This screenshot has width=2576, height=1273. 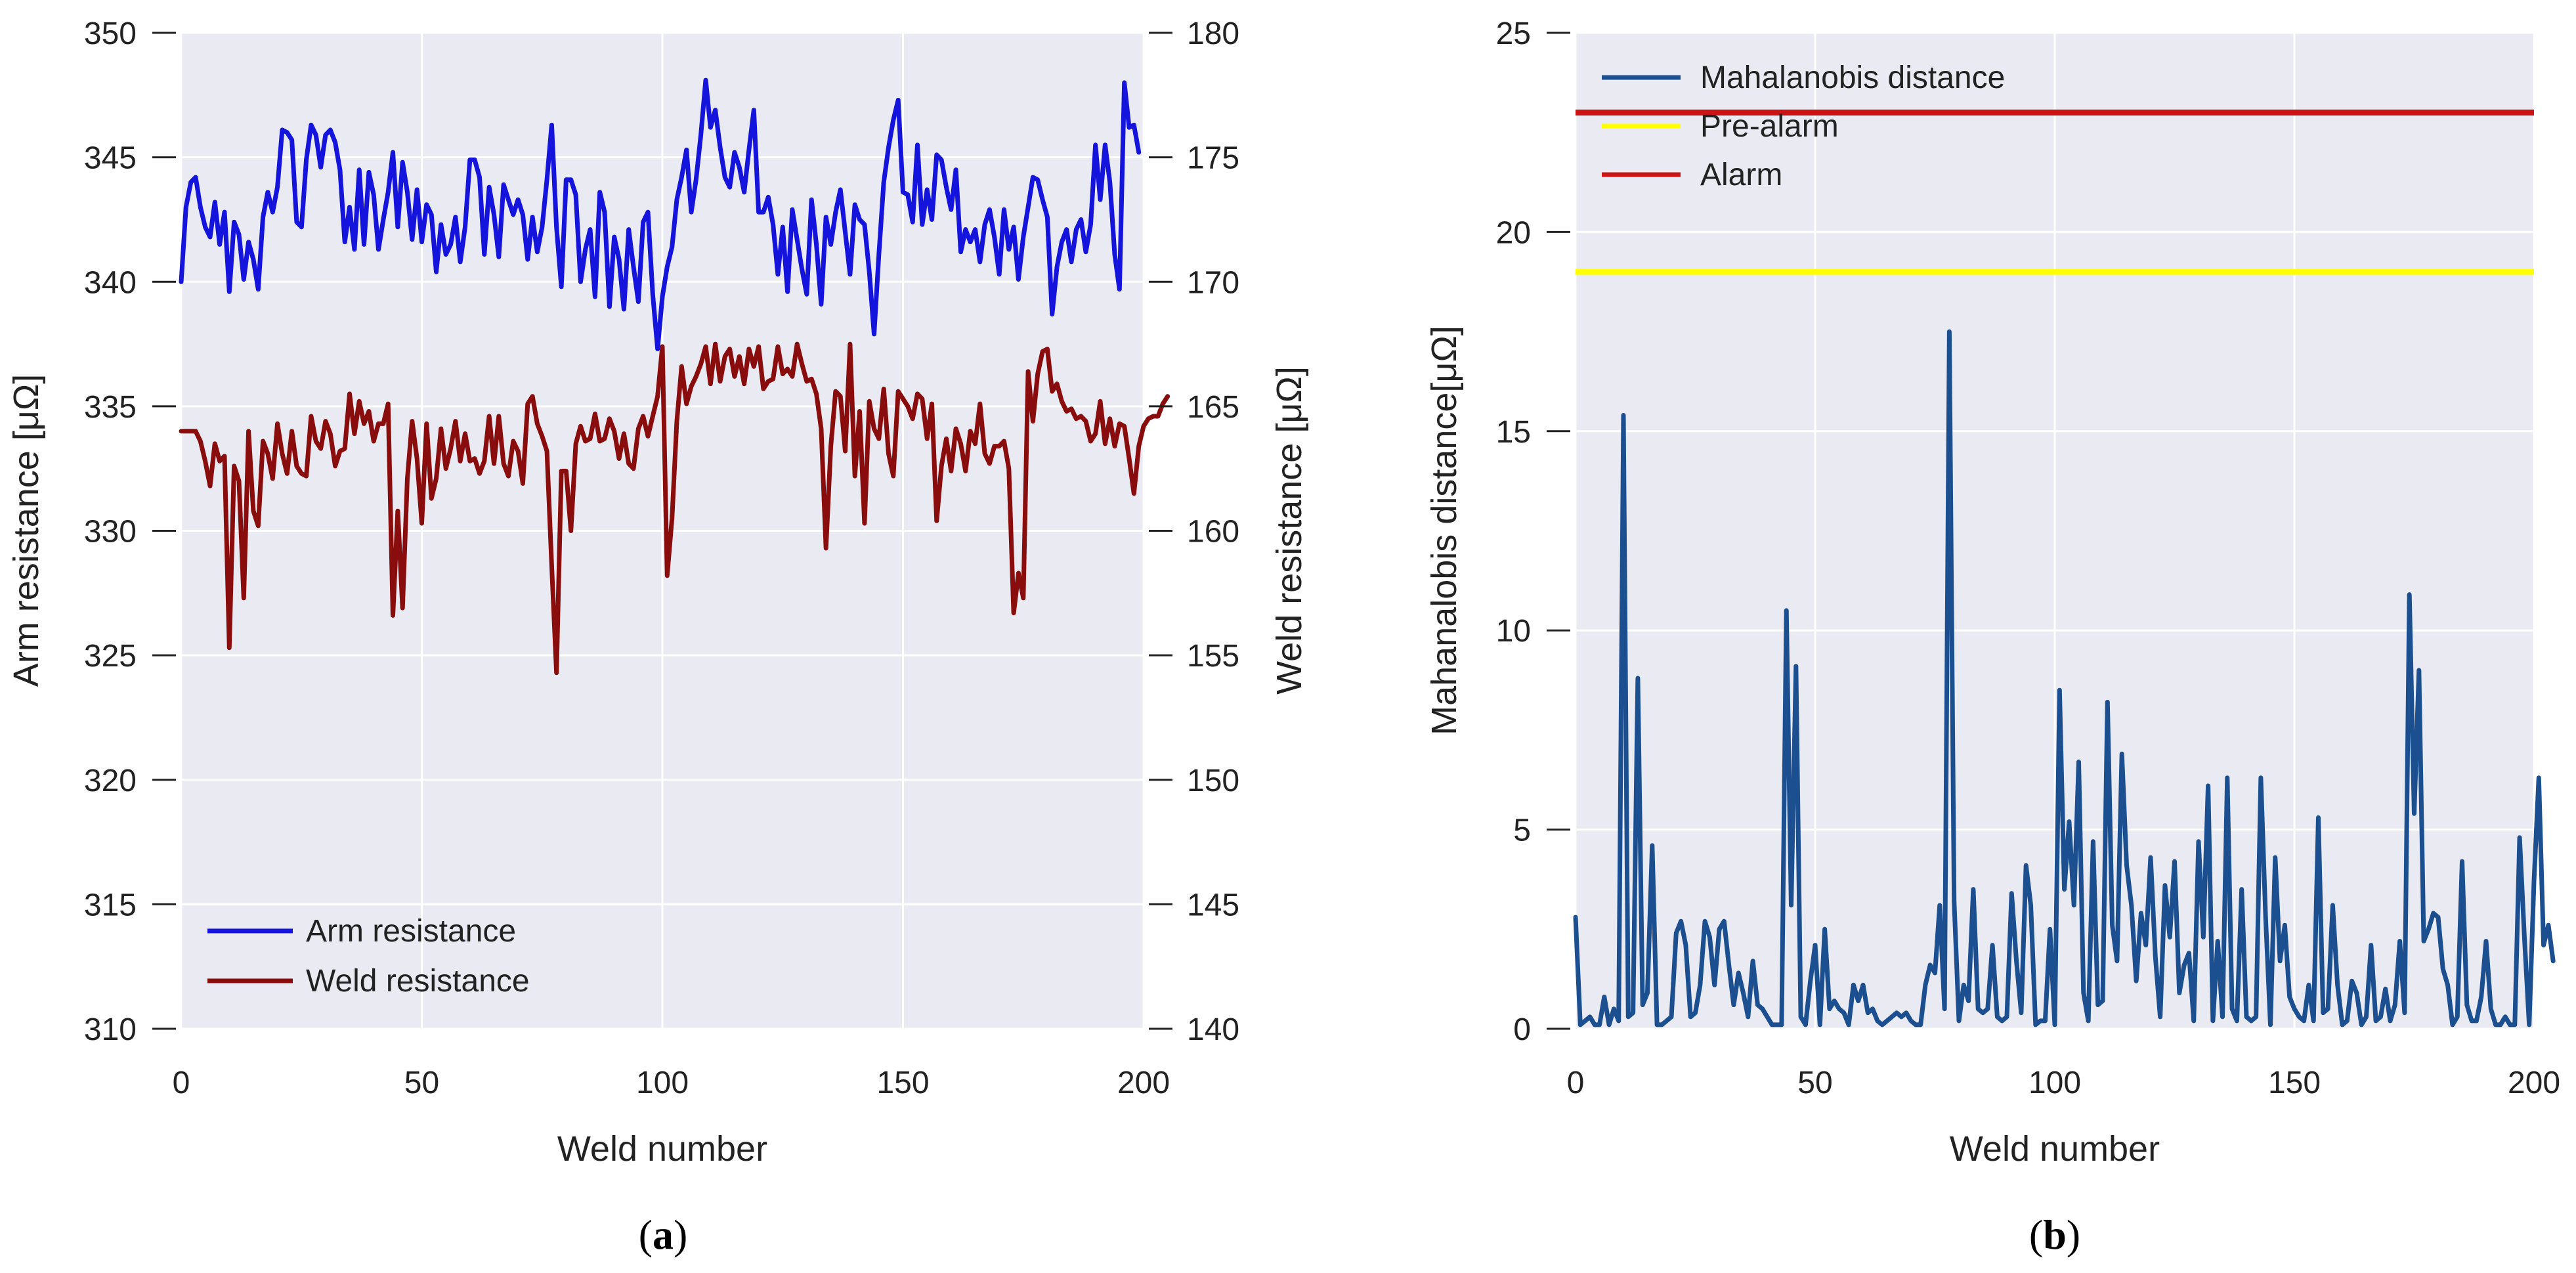 What do you see at coordinates (368, 956) in the screenshot?
I see `panel-a-legend: Arm resistance Weld resistance` at bounding box center [368, 956].